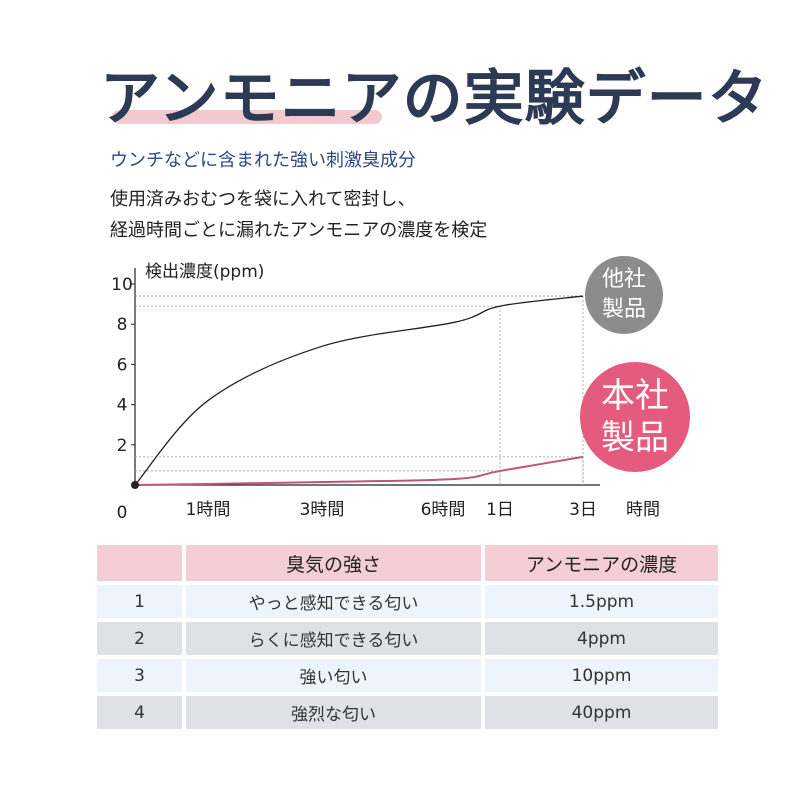 The width and height of the screenshot is (800, 800). What do you see at coordinates (208, 510) in the screenshot?
I see `x-tick-label: 1時間` at bounding box center [208, 510].